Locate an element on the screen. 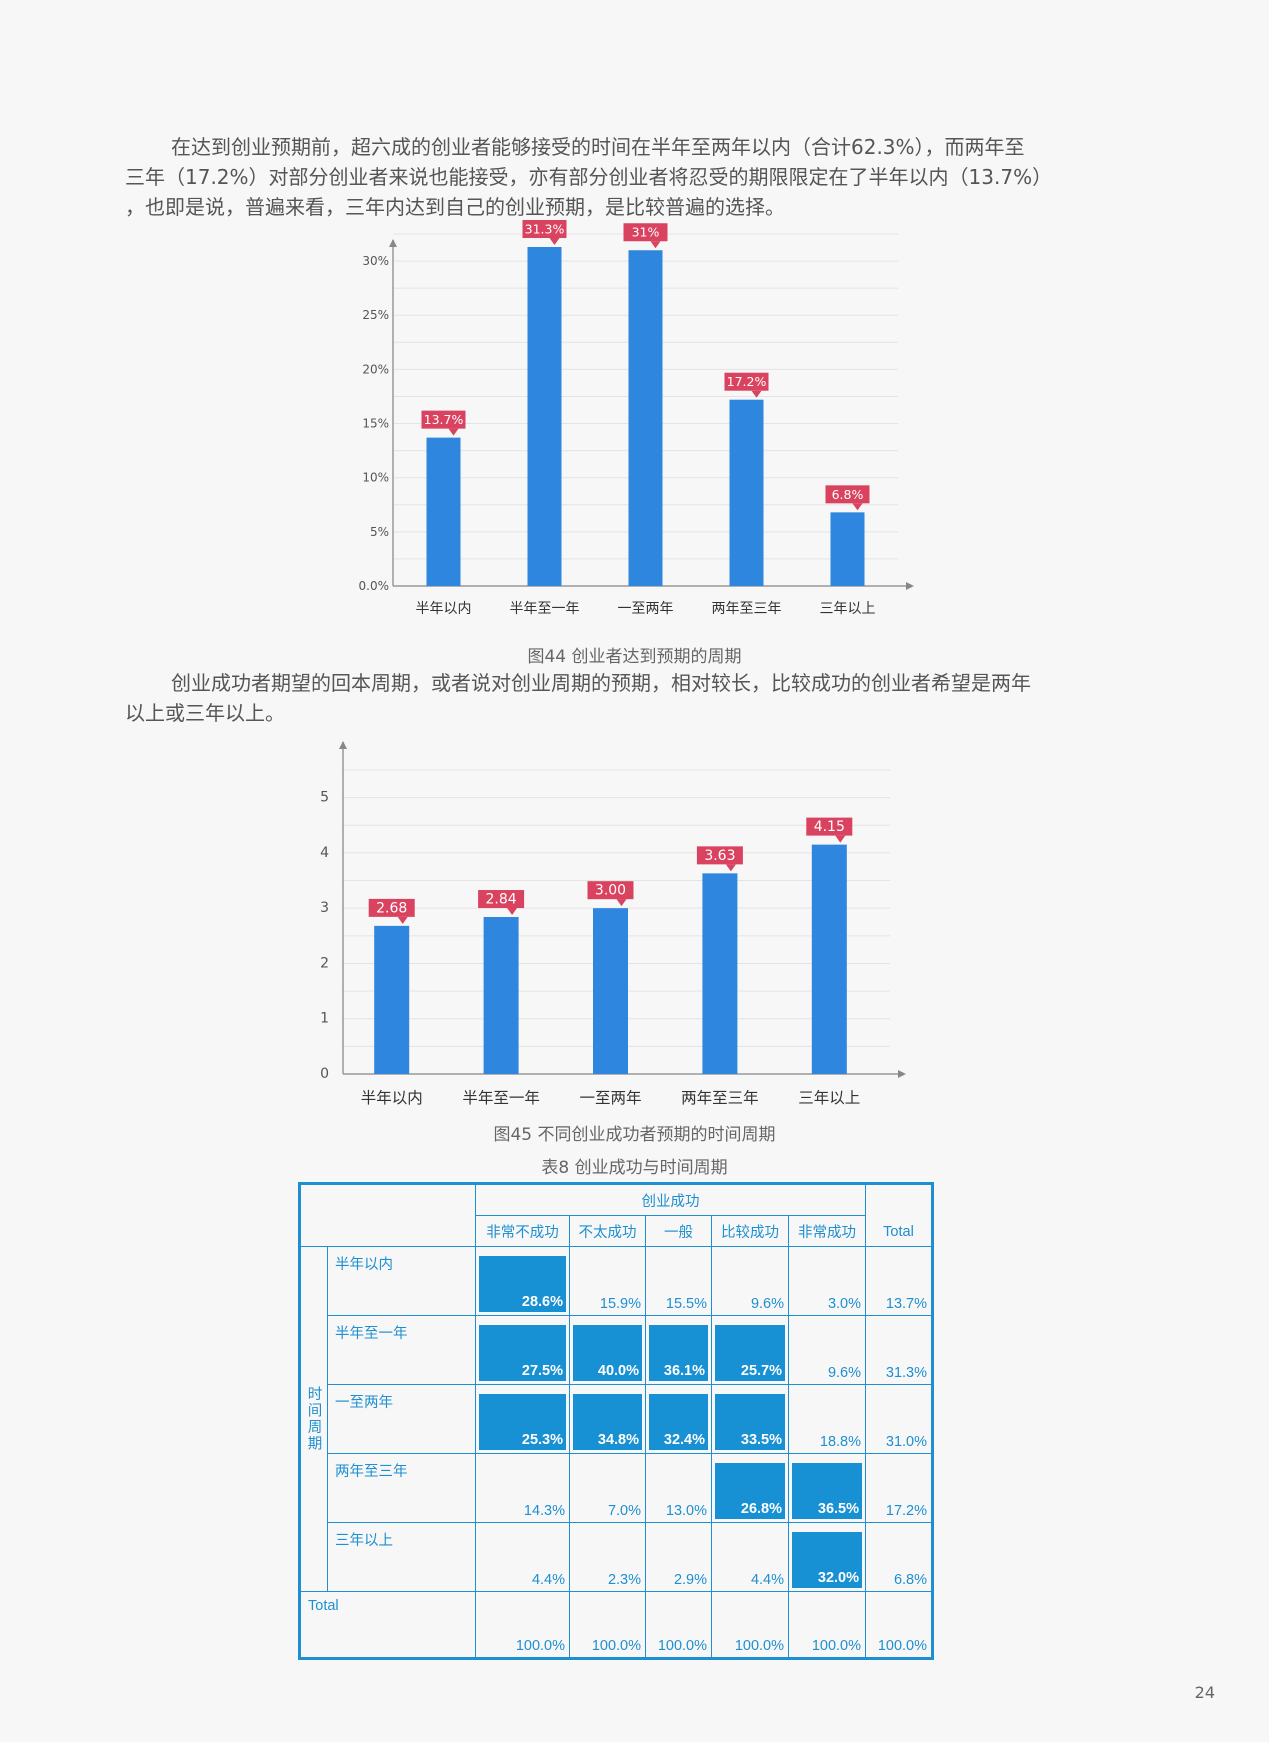 The width and height of the screenshot is (1269, 1742). data-label: 2.68 is located at coordinates (391, 908).